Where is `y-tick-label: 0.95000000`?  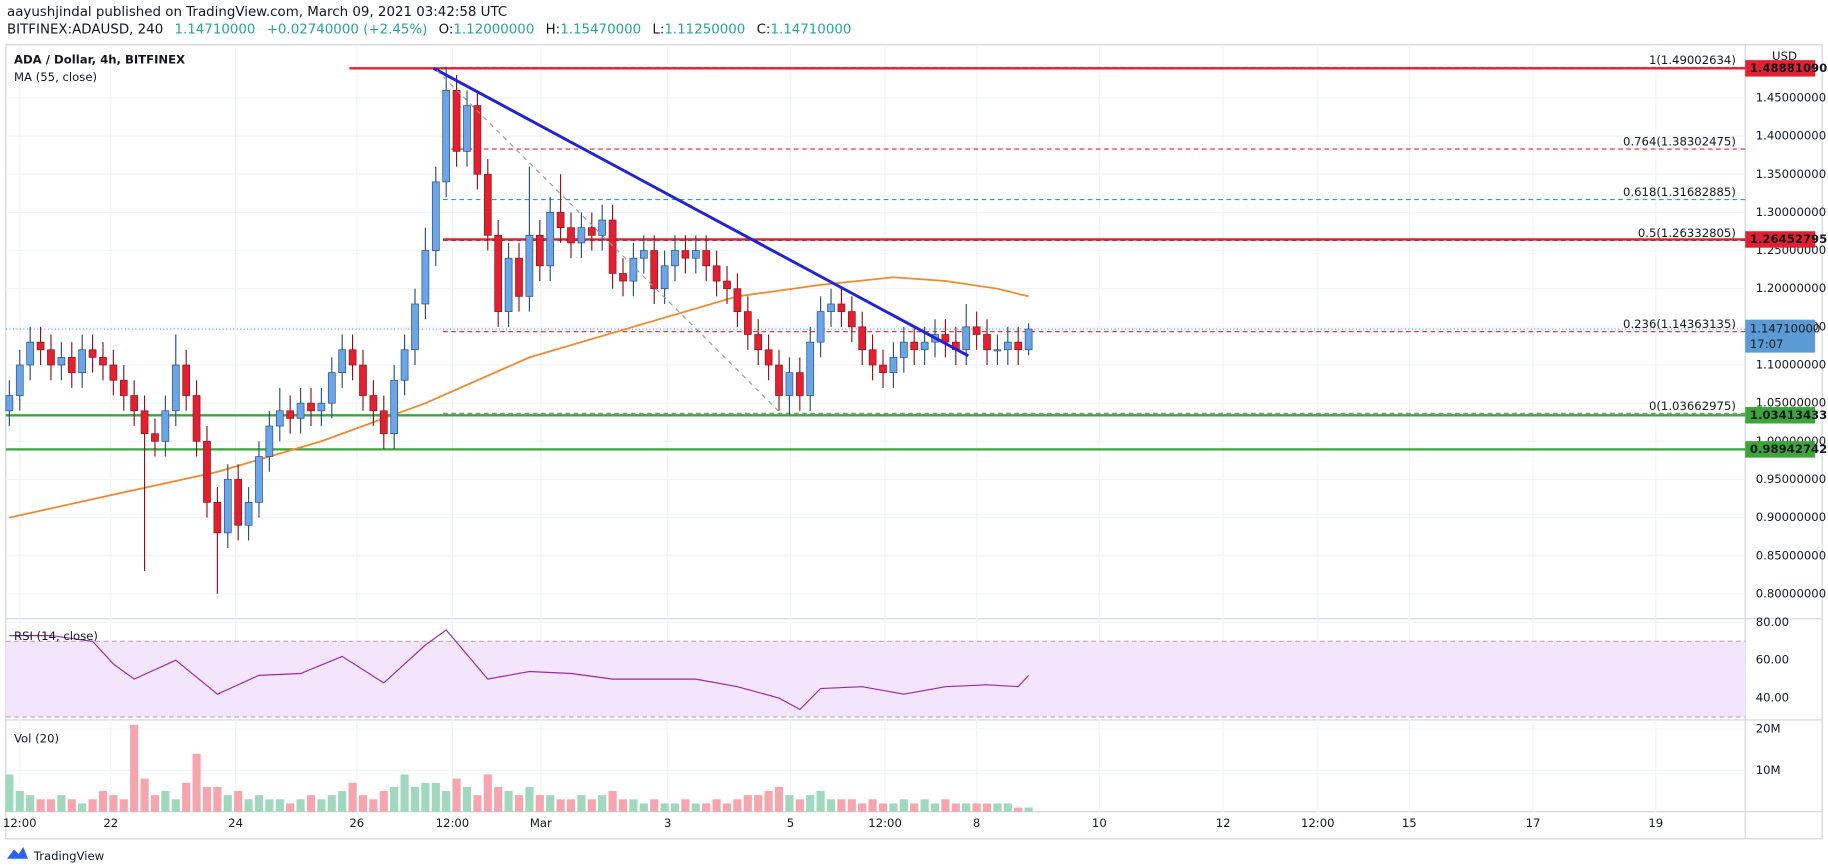 y-tick-label: 0.95000000 is located at coordinates (1791, 479).